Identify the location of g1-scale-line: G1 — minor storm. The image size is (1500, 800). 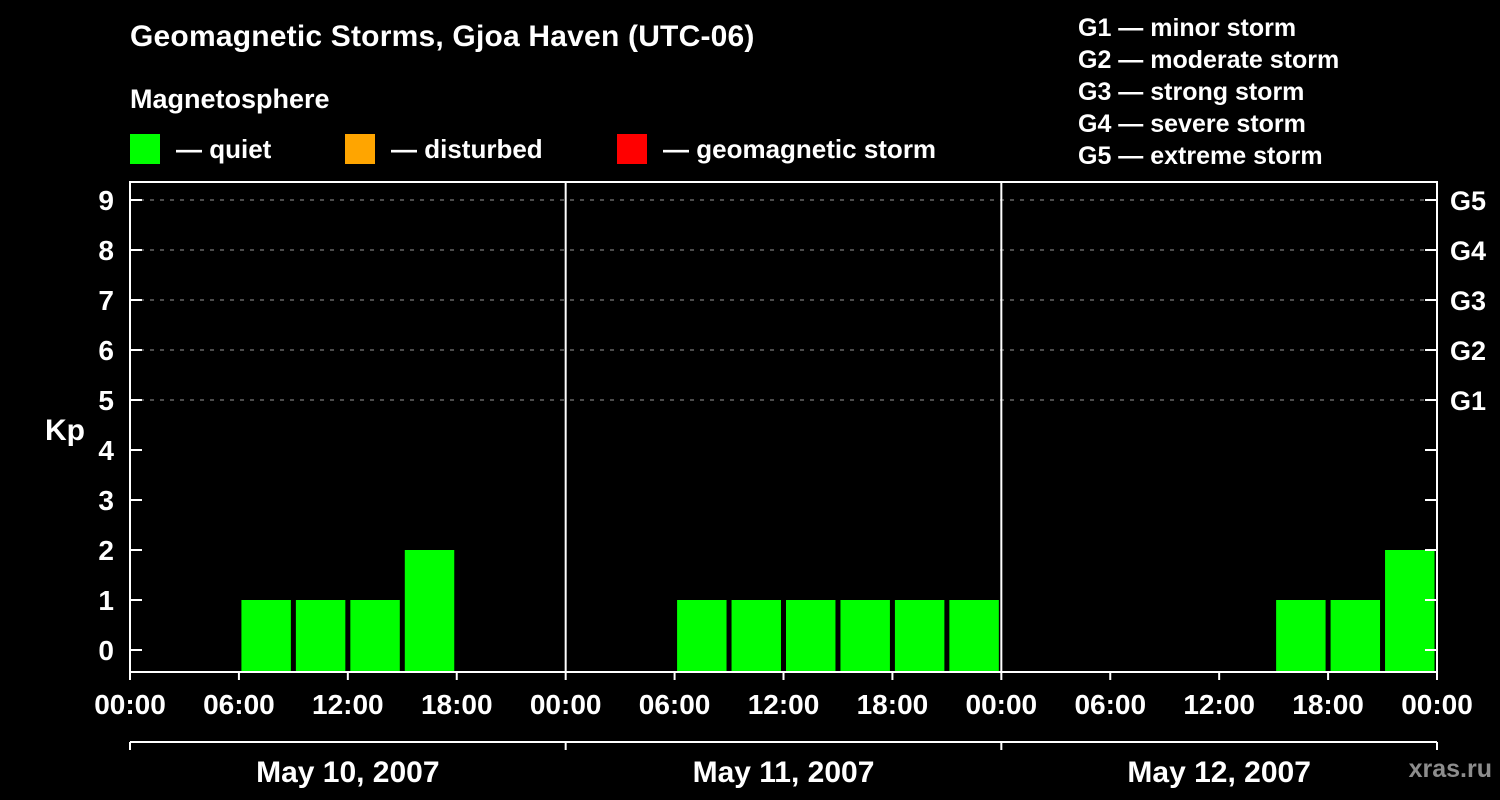
(1187, 28).